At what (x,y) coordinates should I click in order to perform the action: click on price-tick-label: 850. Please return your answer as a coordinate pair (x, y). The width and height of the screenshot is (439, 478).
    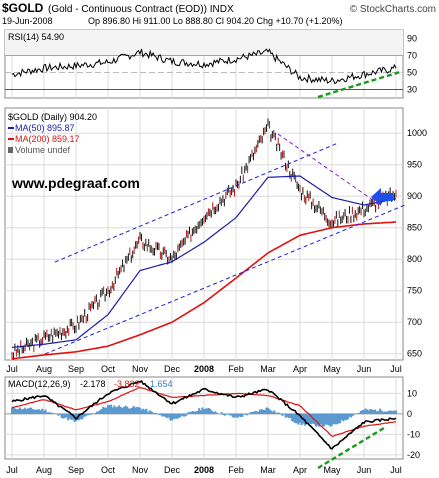
    Looking at the image, I should click on (414, 228).